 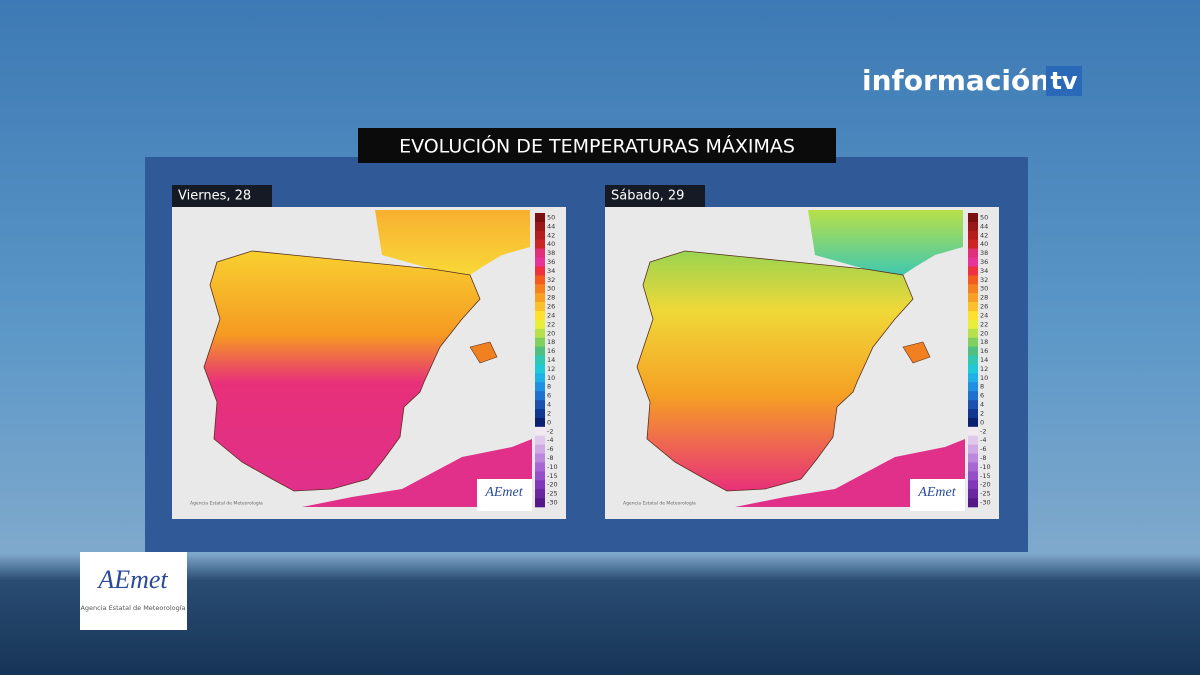 I want to click on legend-label: 42, so click(x=551, y=235).